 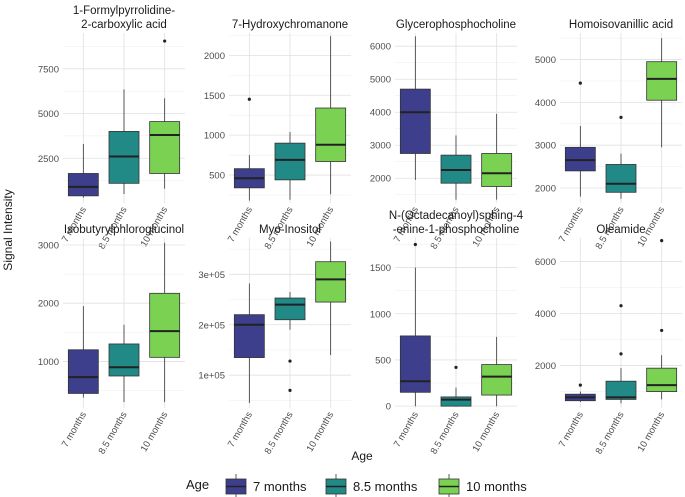 What do you see at coordinates (385, 486) in the screenshot?
I see `legend-label: 8.5 months` at bounding box center [385, 486].